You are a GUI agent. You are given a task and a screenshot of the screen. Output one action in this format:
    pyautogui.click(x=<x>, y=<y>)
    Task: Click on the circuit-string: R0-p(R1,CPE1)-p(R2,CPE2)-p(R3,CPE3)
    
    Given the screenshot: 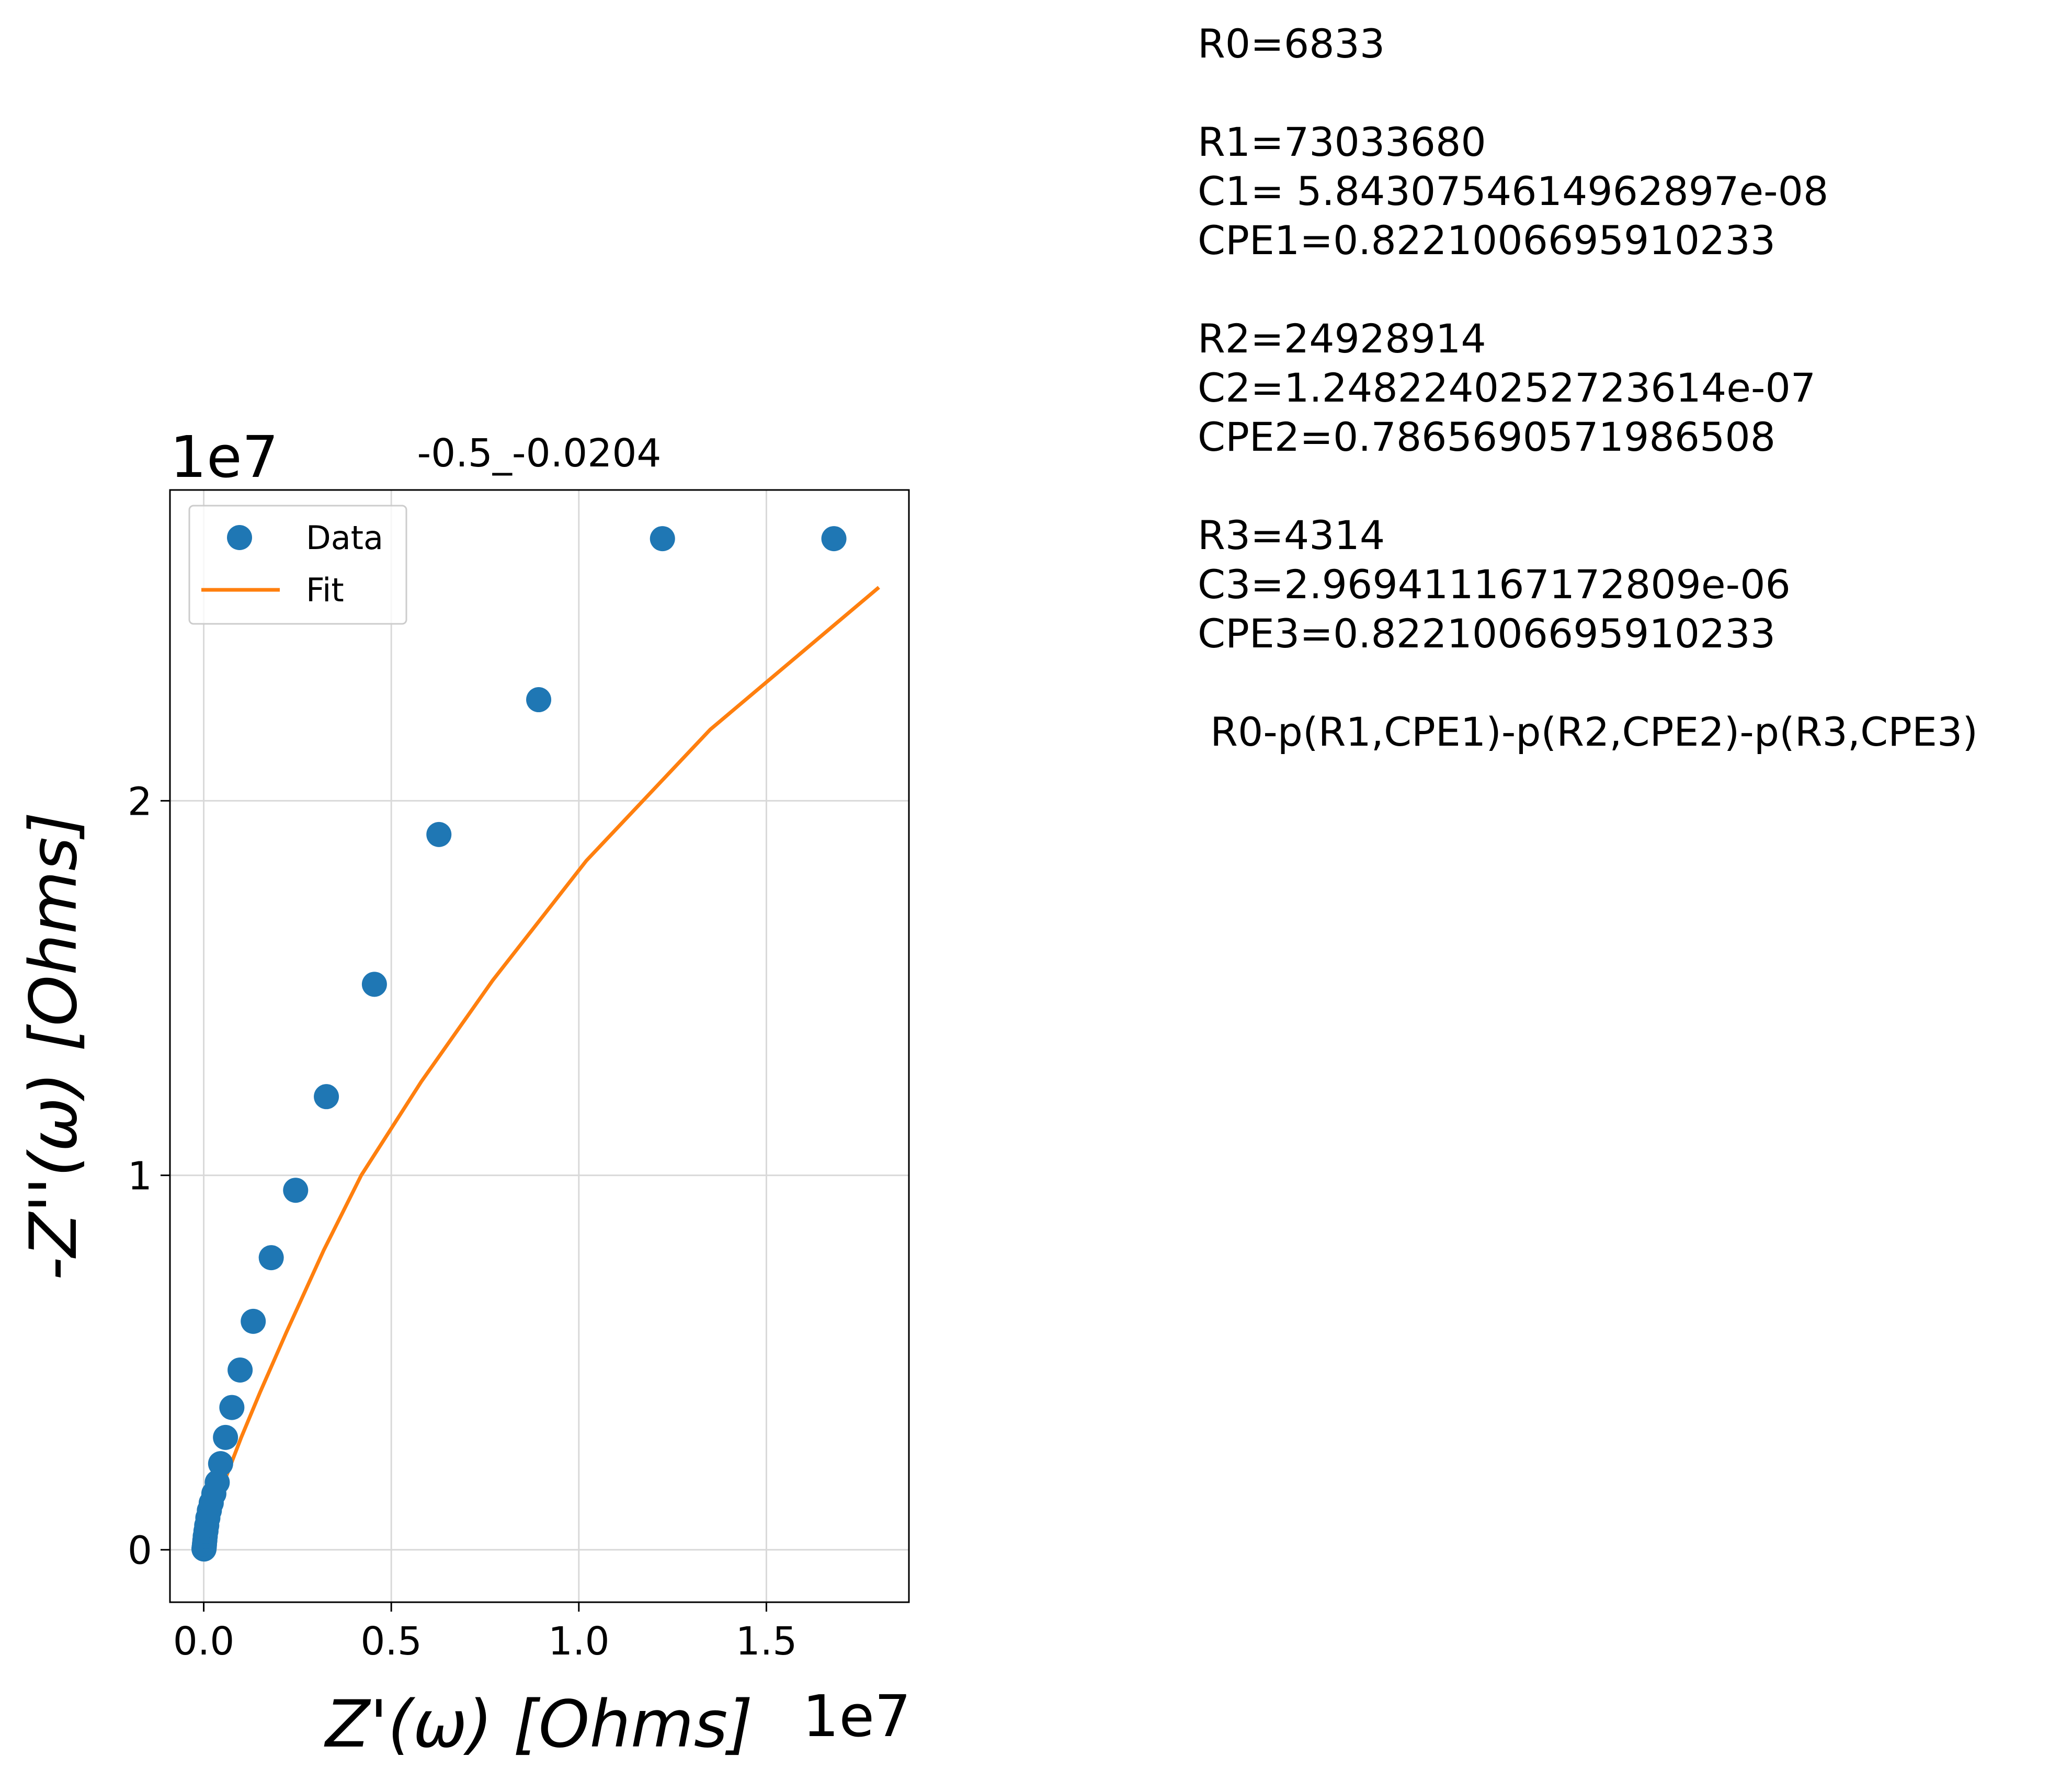 What is the action you would take?
    pyautogui.click(x=1588, y=732)
    